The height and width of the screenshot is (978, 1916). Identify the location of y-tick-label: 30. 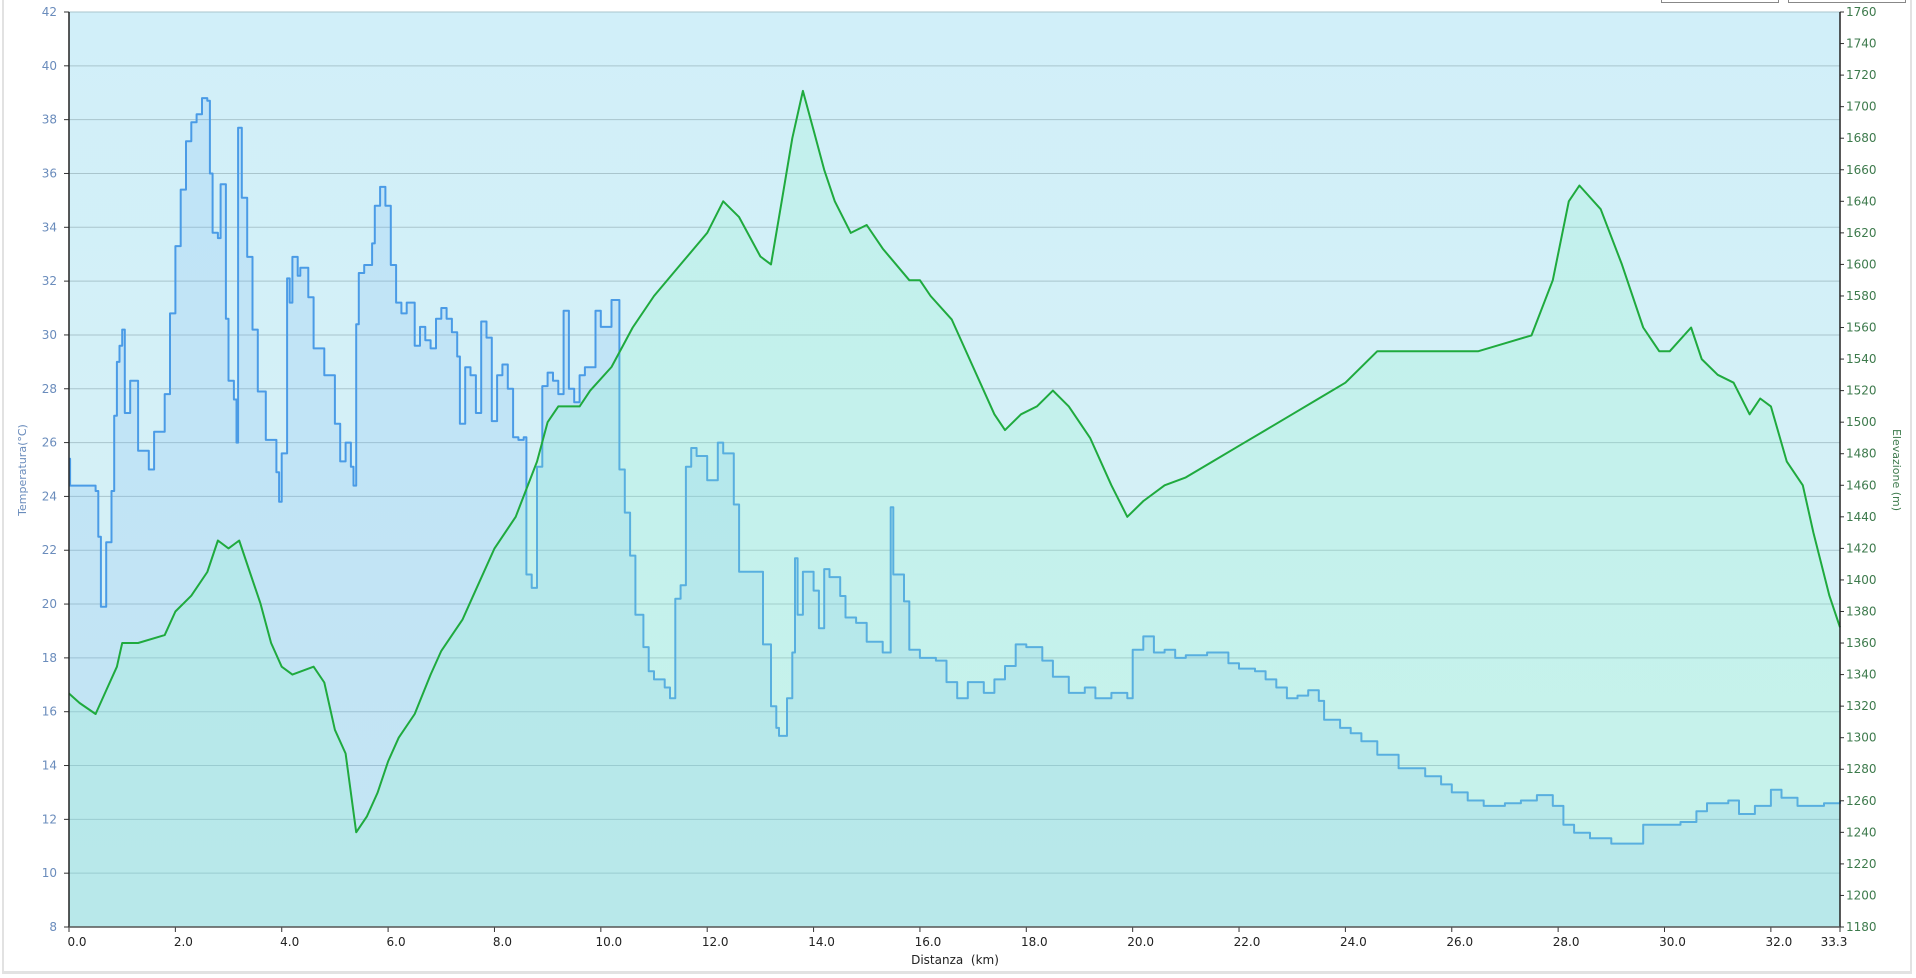
(49, 335).